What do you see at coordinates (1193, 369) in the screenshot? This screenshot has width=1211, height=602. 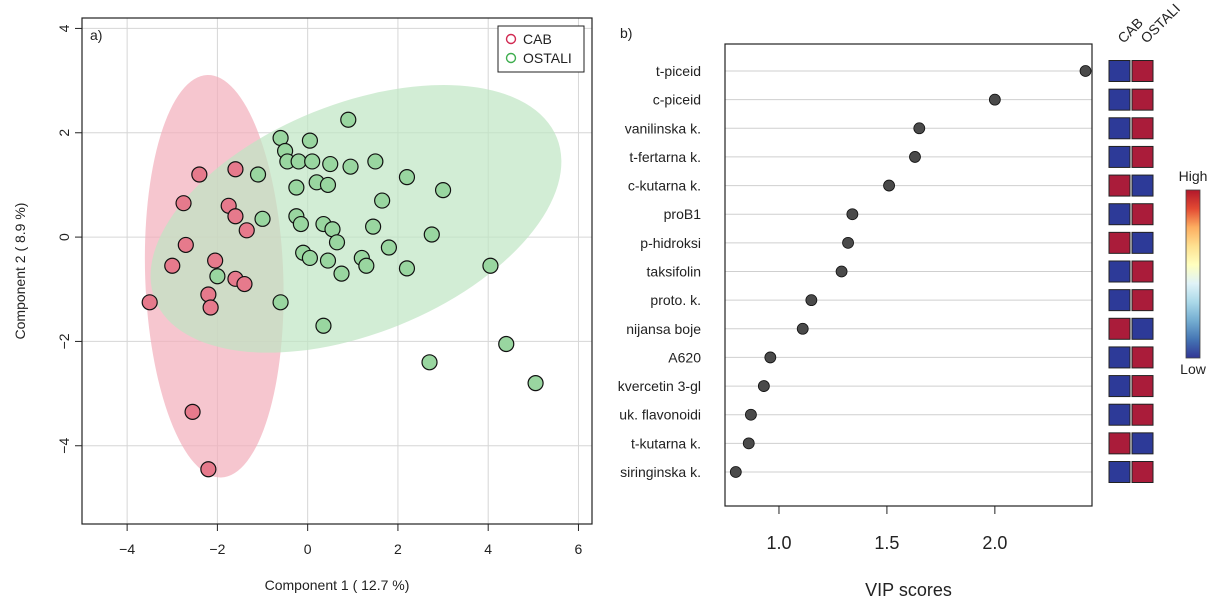 I see `colorbar-low-label: Low` at bounding box center [1193, 369].